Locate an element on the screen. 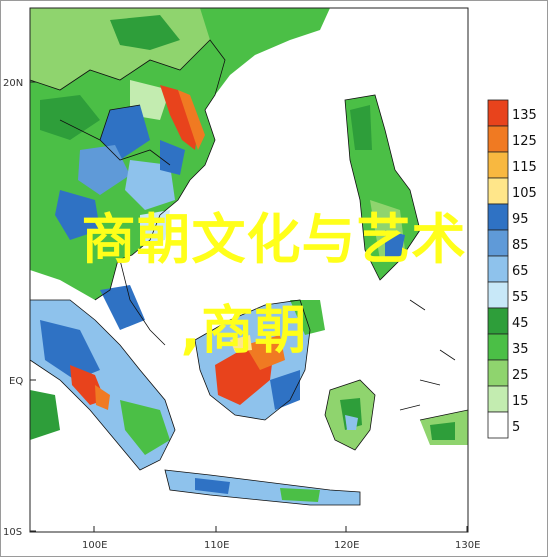  legend-label-45: 45 is located at coordinates (520, 323).